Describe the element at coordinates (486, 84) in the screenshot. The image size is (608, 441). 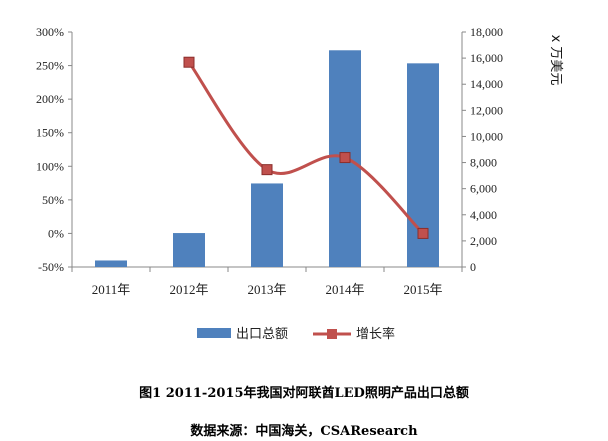
I see `right-tick-label: 14,000` at that location.